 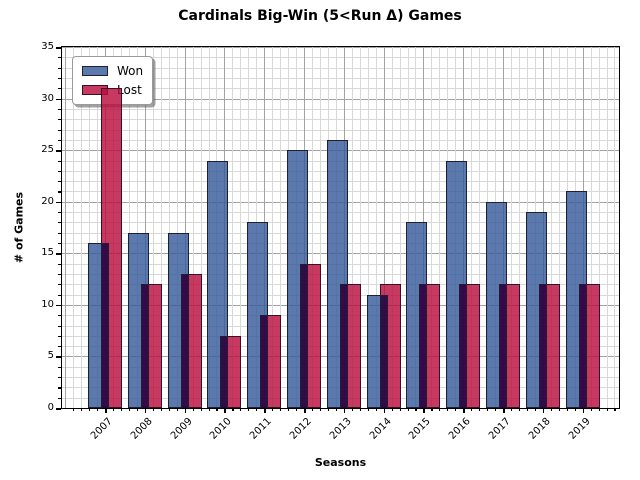 I want to click on y-tick-label: 30, so click(x=47, y=98).